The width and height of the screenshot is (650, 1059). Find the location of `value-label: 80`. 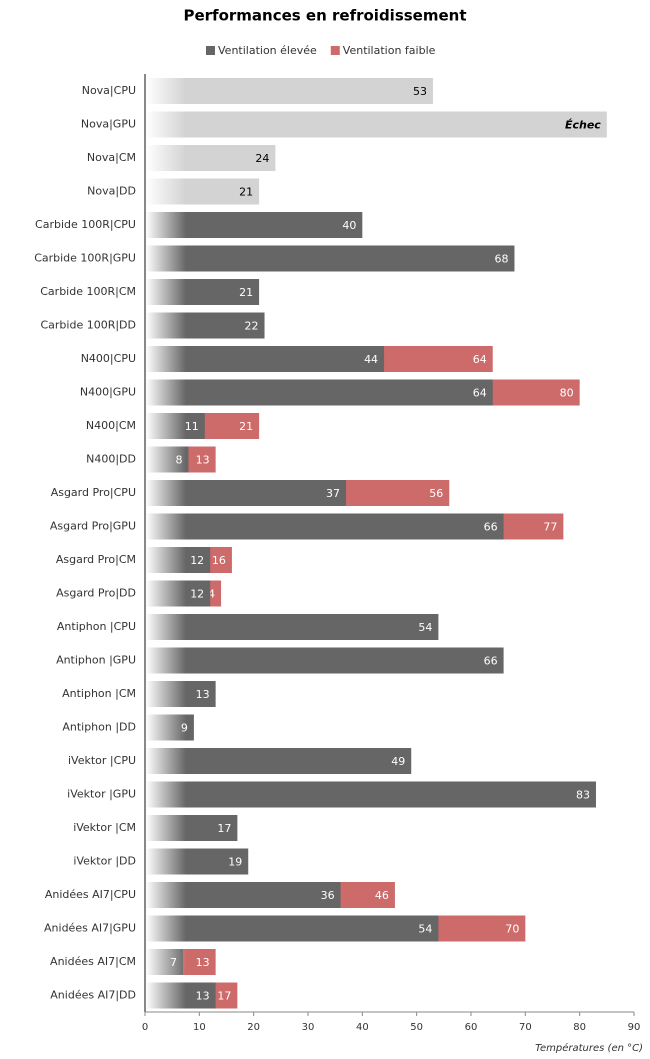

value-label: 80 is located at coordinates (567, 393).